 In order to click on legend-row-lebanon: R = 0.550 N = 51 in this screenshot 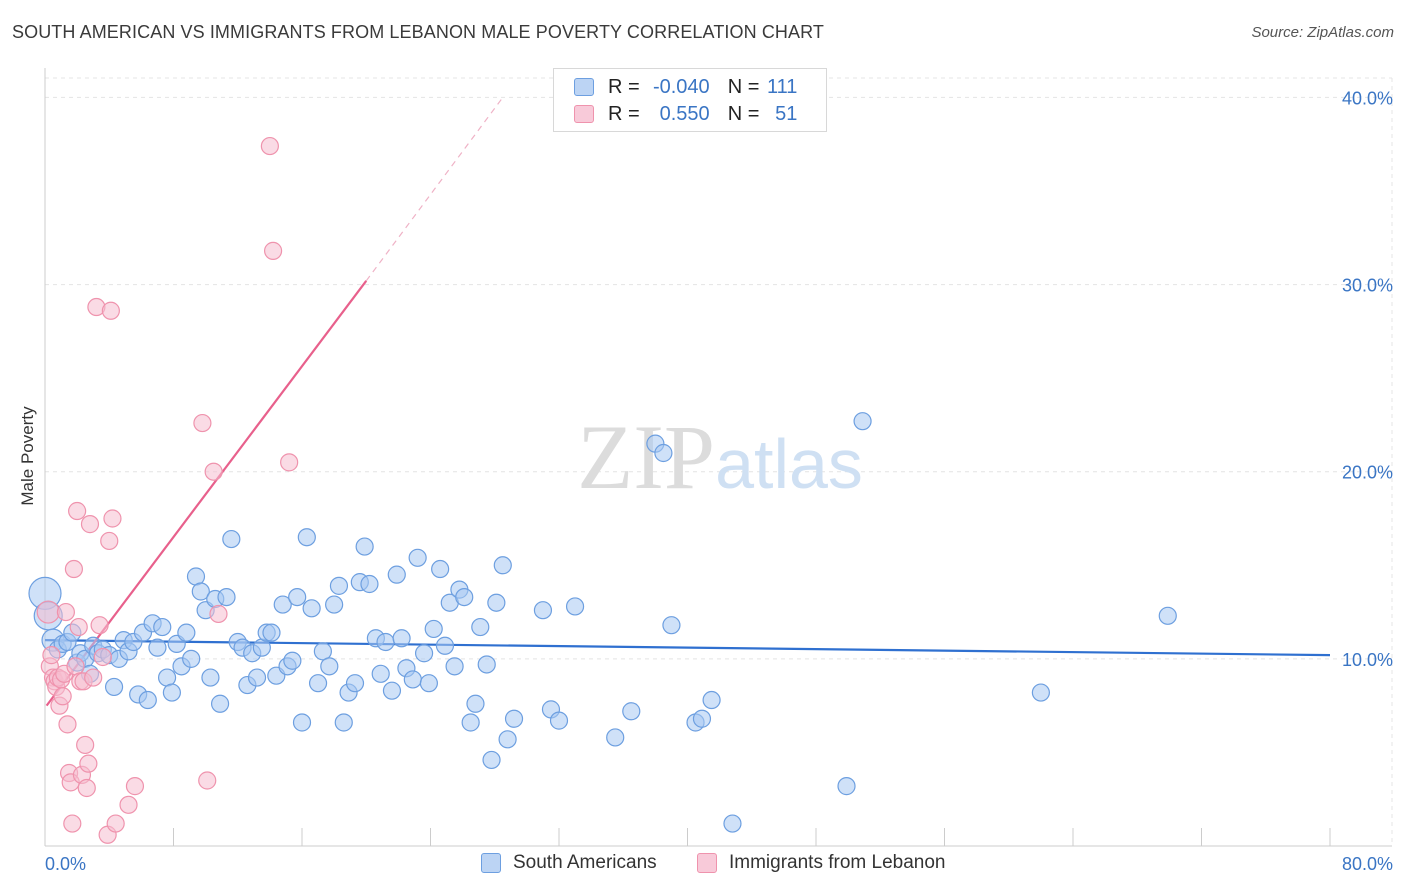, I will do `click(685, 114)`.